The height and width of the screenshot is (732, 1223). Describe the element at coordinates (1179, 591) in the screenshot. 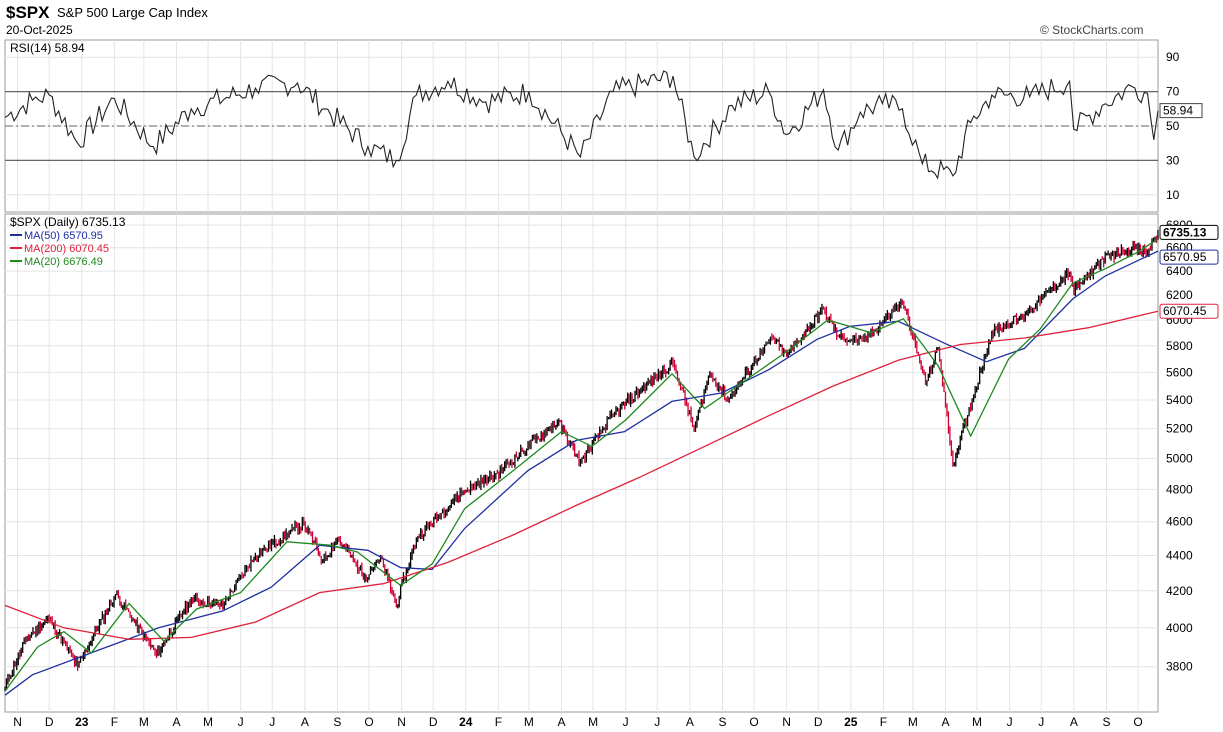

I see `price-tick-label: 4200` at that location.